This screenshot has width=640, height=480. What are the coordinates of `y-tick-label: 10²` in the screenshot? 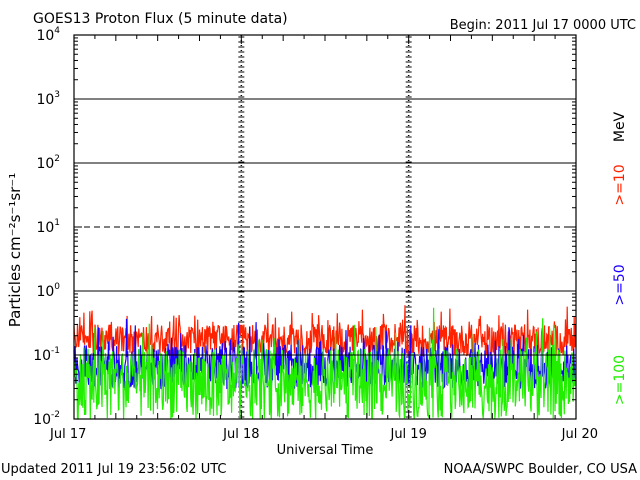 It's located at (48, 163).